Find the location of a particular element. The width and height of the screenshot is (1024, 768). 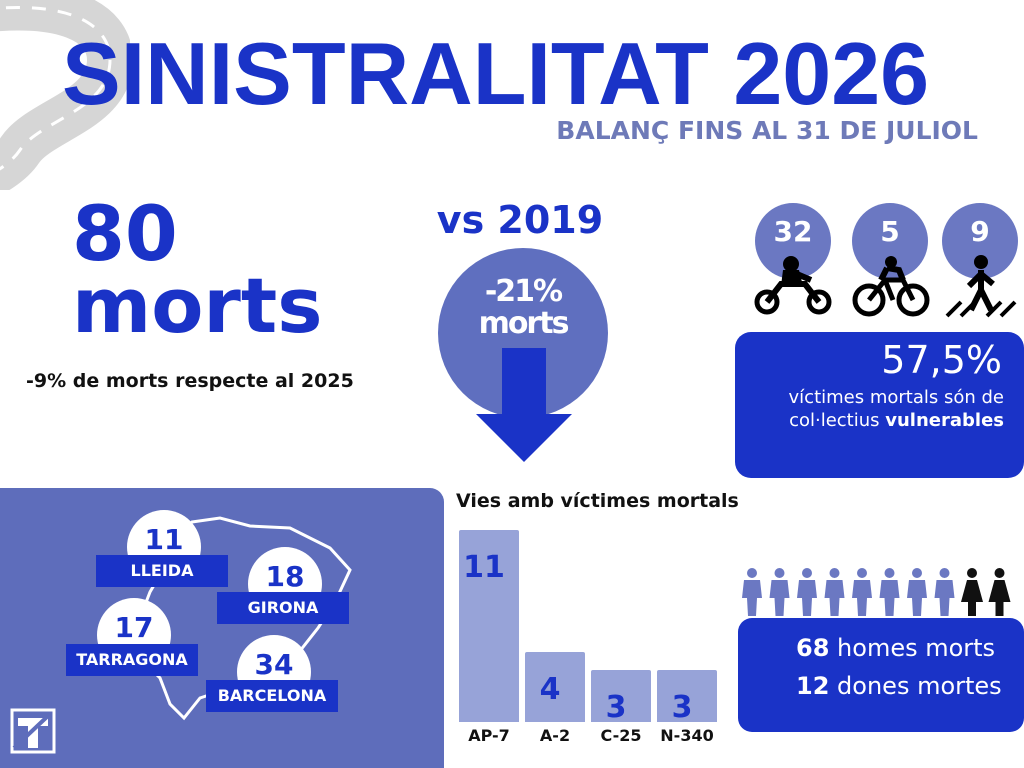

comparison-2025: -9% de morts respecte al 2025 is located at coordinates (190, 381).